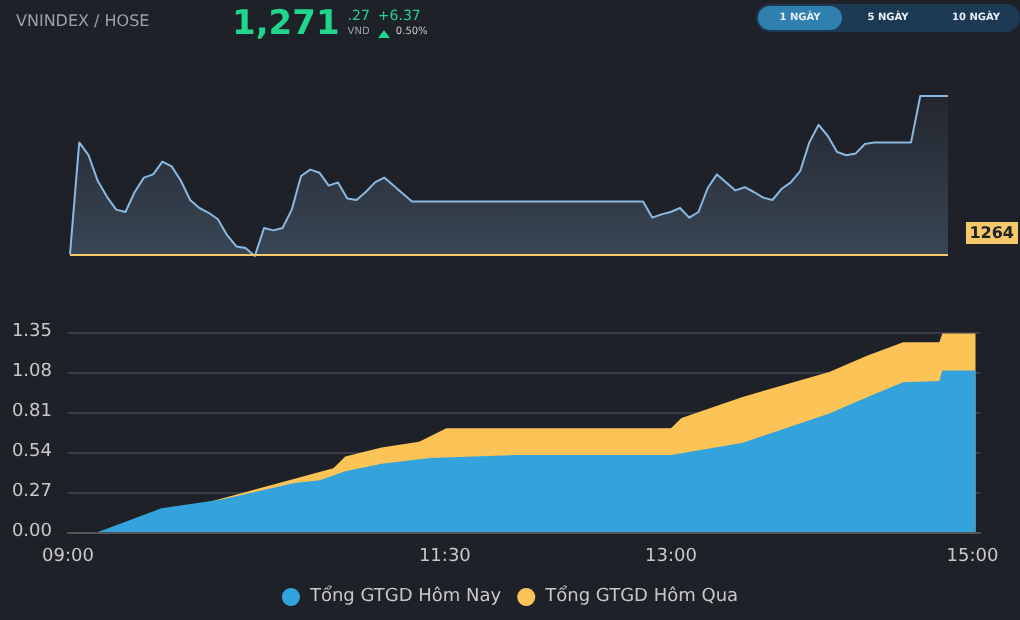  Describe the element at coordinates (32, 372) in the screenshot. I see `y-tick-label: 1.08` at that location.